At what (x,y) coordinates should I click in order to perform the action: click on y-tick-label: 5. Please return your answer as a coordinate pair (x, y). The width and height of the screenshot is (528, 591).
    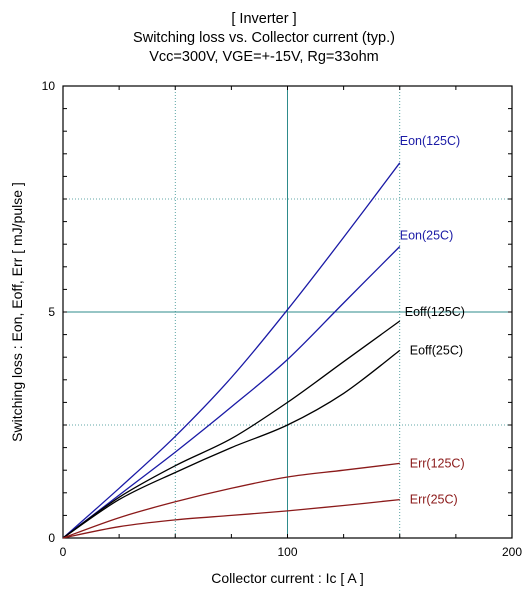
    Looking at the image, I should click on (51, 312).